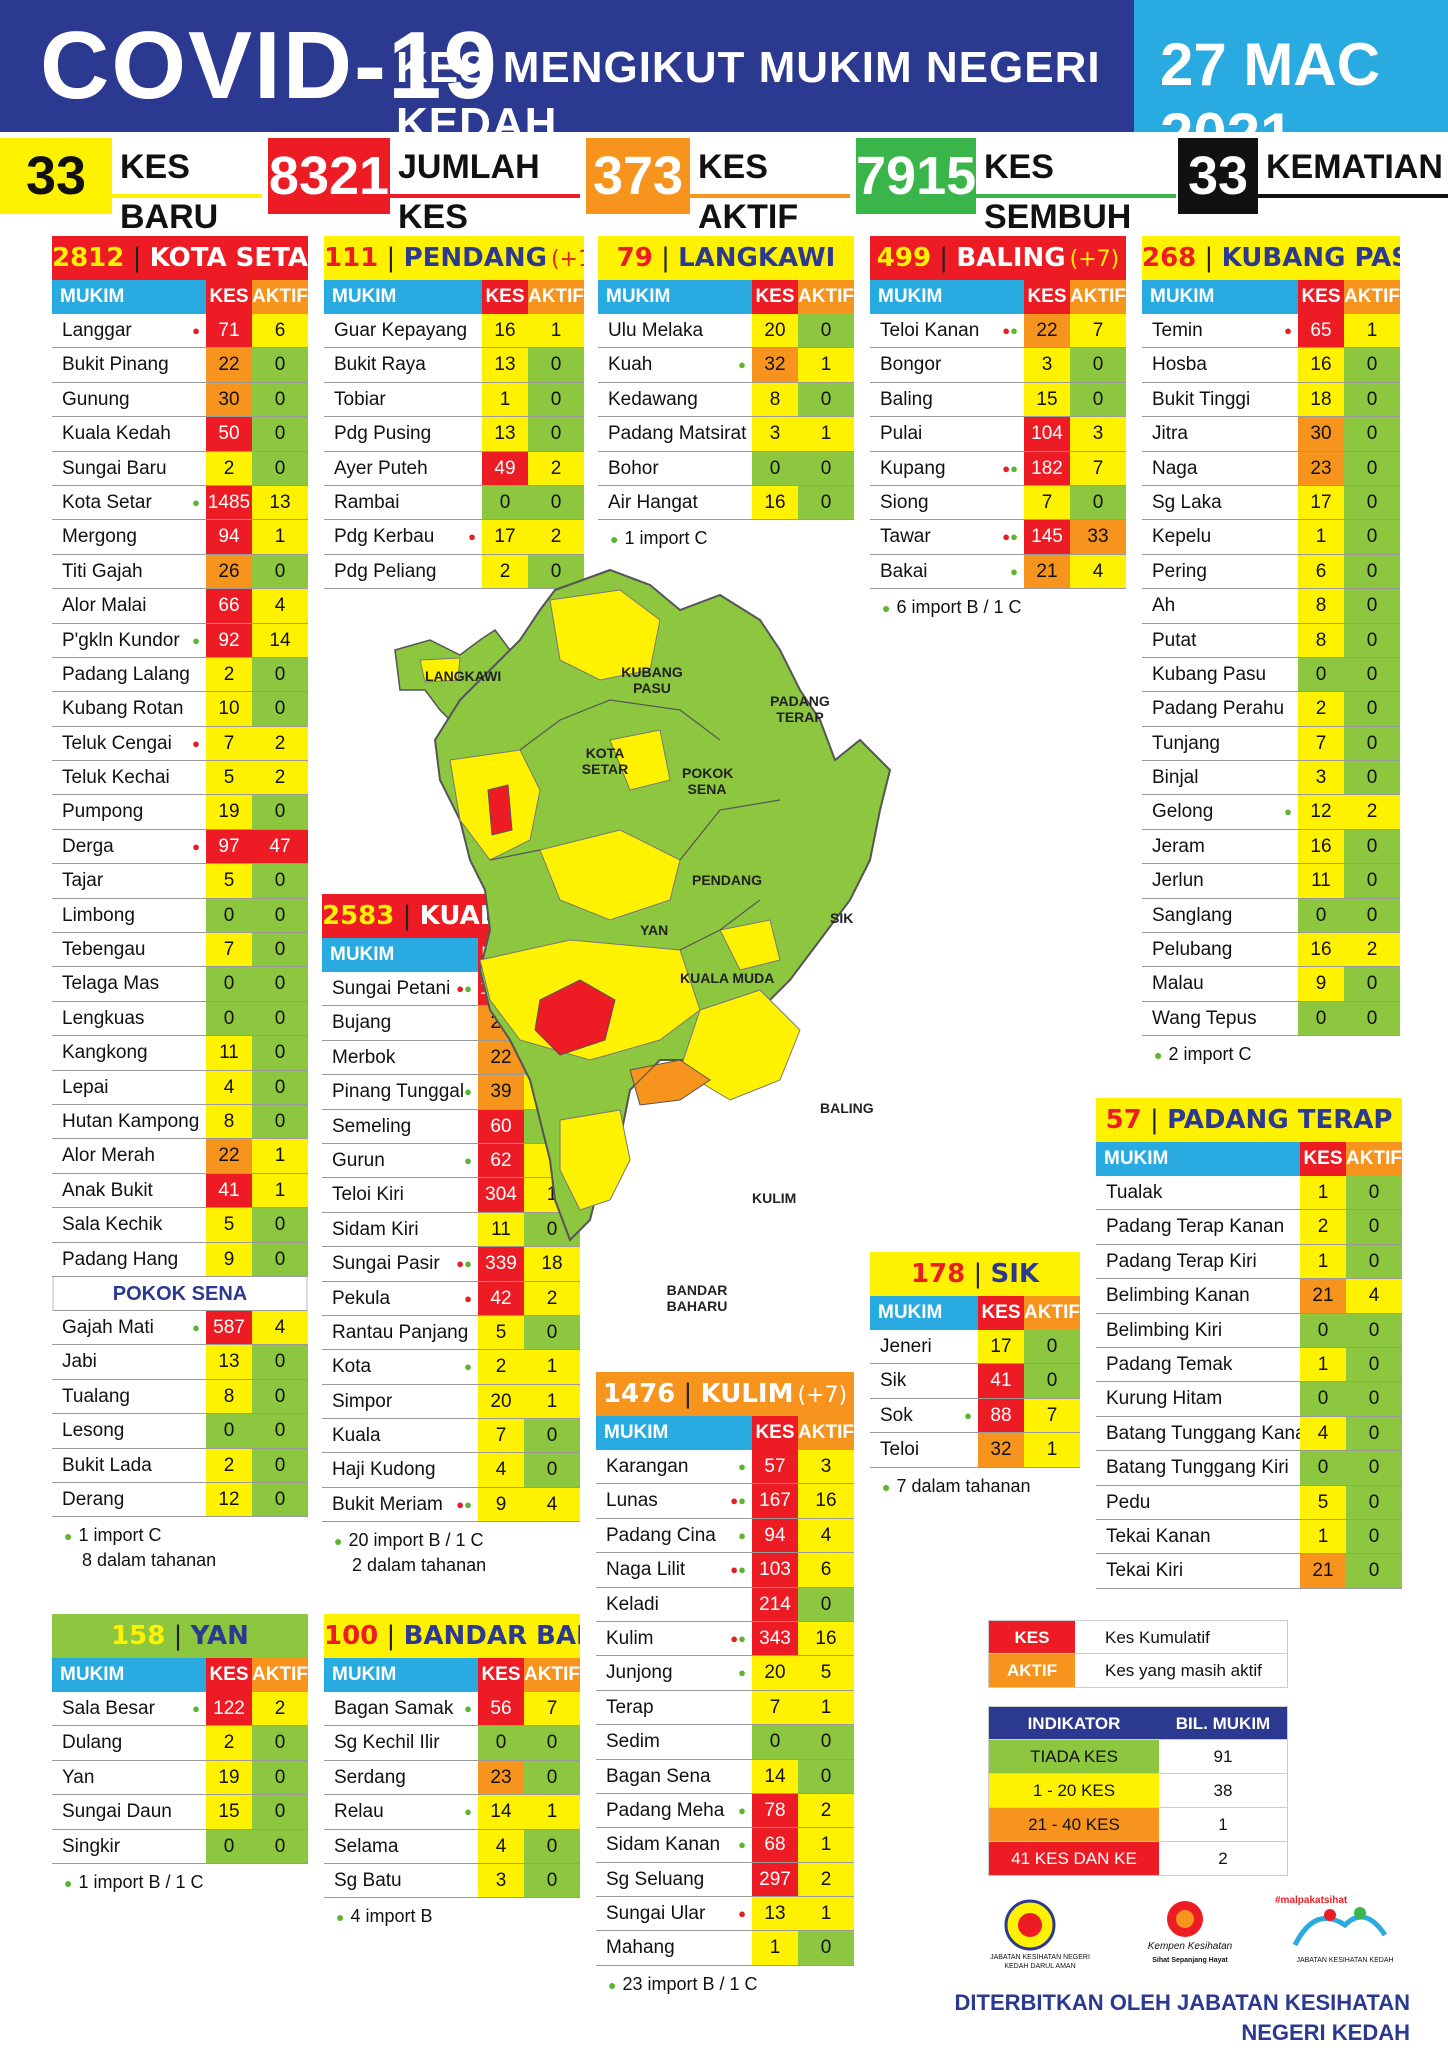 Image resolution: width=1448 pixels, height=2048 pixels. I want to click on mukim-name: Sg Seluang, so click(674, 1879).